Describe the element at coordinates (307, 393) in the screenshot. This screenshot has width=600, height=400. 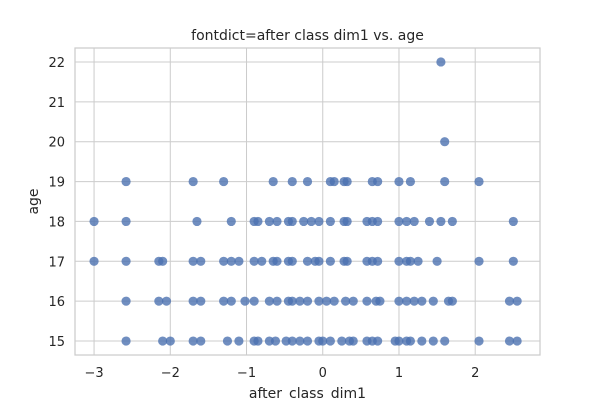
I see `x-axis-label: after_class_dim1` at that location.